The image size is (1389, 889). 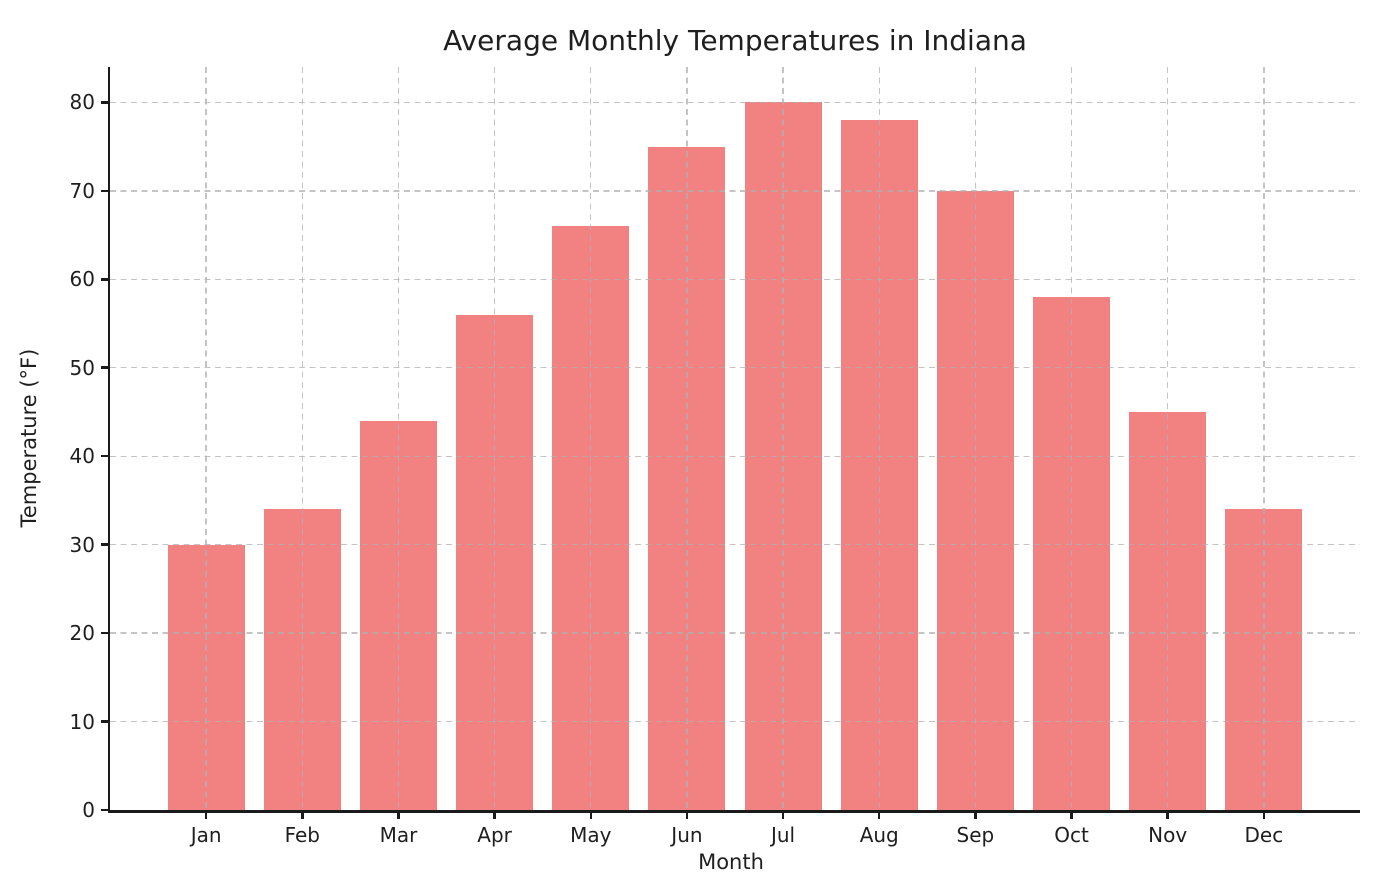 What do you see at coordinates (398, 814) in the screenshot?
I see `x-tick-mar` at bounding box center [398, 814].